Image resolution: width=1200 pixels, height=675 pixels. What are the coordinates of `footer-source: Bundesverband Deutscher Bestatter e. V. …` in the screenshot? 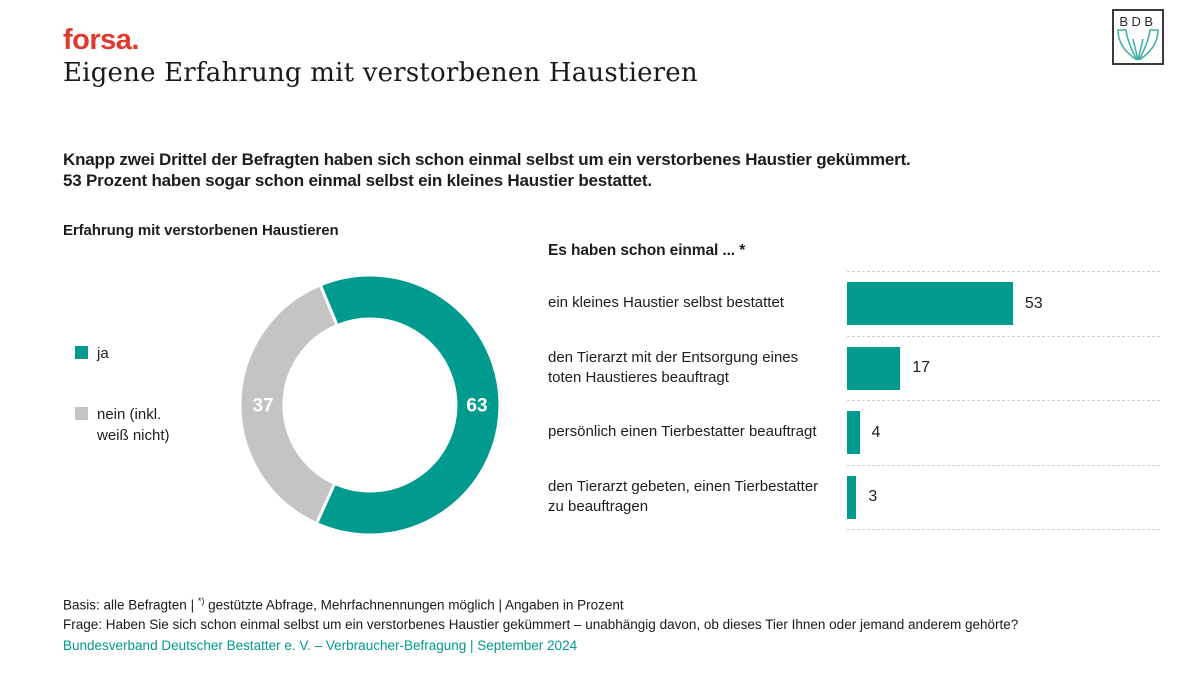 It's located at (320, 645).